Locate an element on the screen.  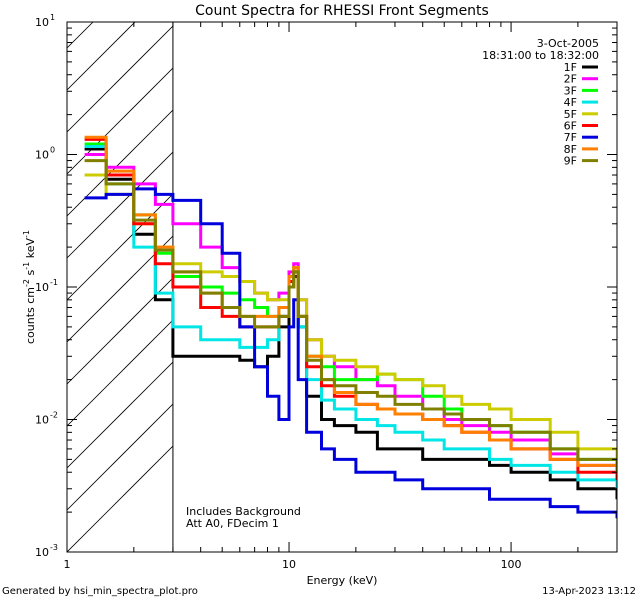
footer-generated-by: Generated by hsi_min_spectra_plot.pro is located at coordinates (100, 591).